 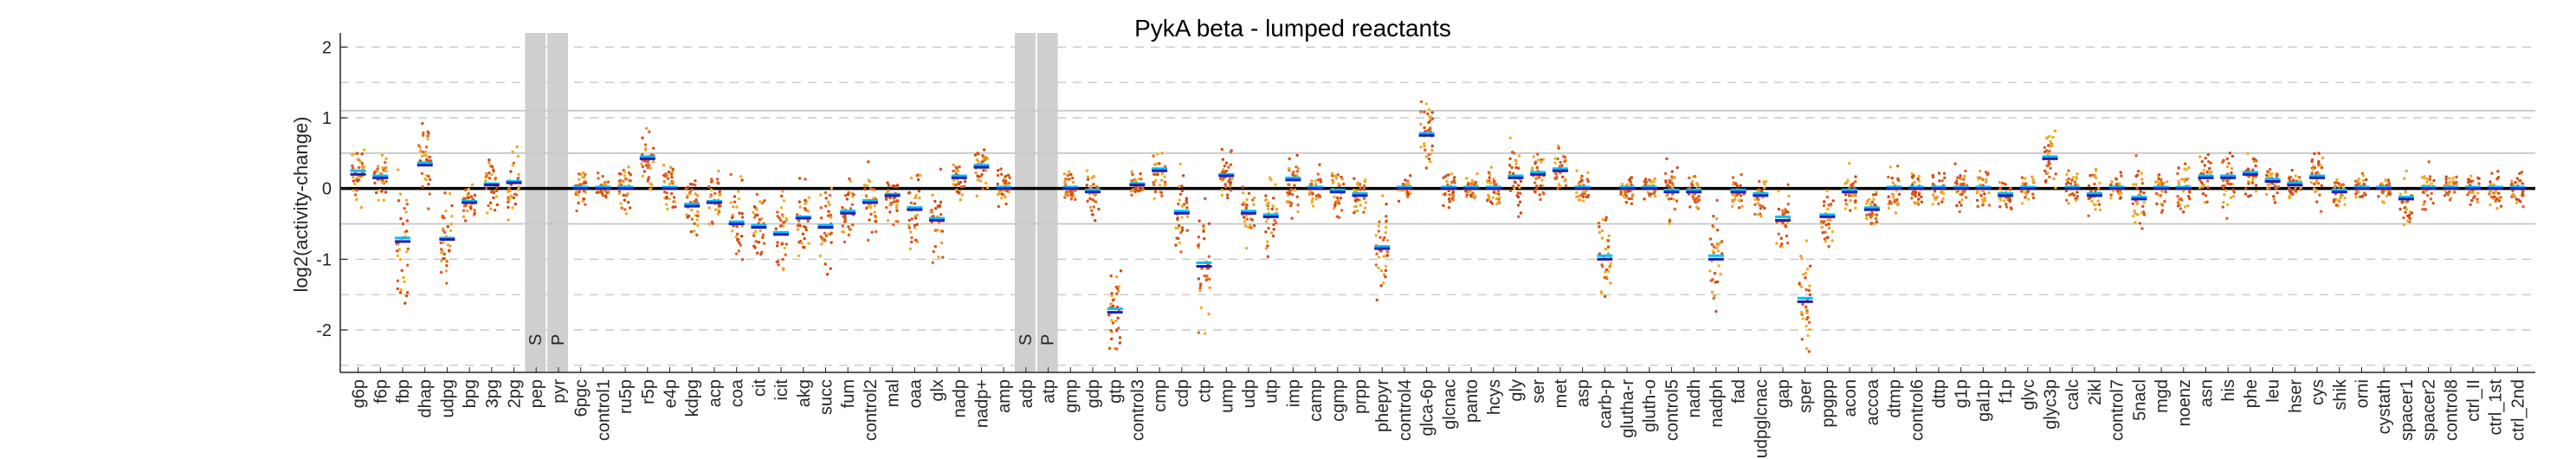 What do you see at coordinates (1735, 183) in the screenshot?
I see `point-fad` at bounding box center [1735, 183].